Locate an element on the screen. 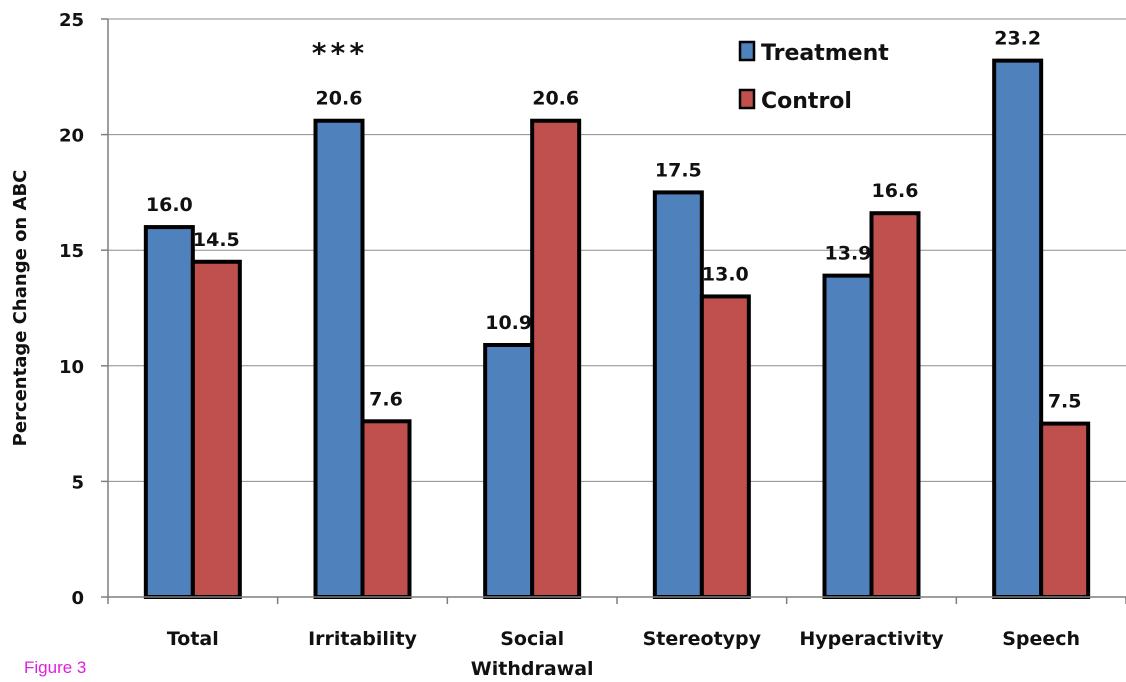 The image size is (1126, 682). figure-label: Figure 3 is located at coordinates (55, 667).